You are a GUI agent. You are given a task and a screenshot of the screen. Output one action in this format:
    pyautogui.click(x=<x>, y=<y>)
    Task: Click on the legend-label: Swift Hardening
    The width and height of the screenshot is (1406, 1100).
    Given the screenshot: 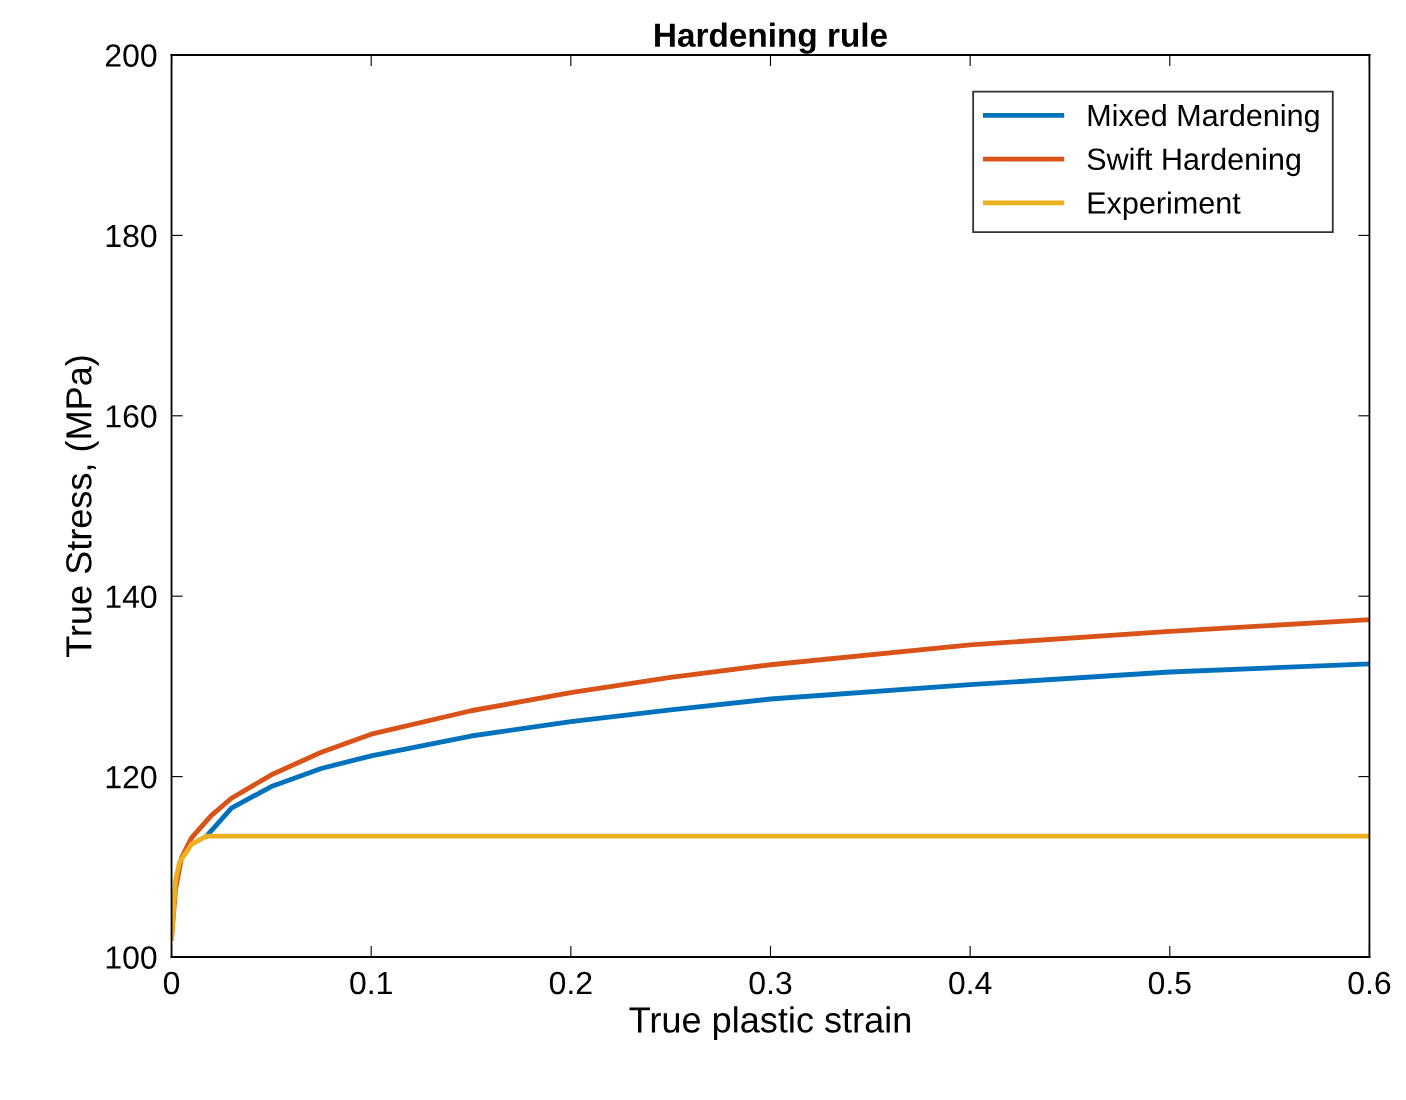 What is the action you would take?
    pyautogui.click(x=1193, y=162)
    